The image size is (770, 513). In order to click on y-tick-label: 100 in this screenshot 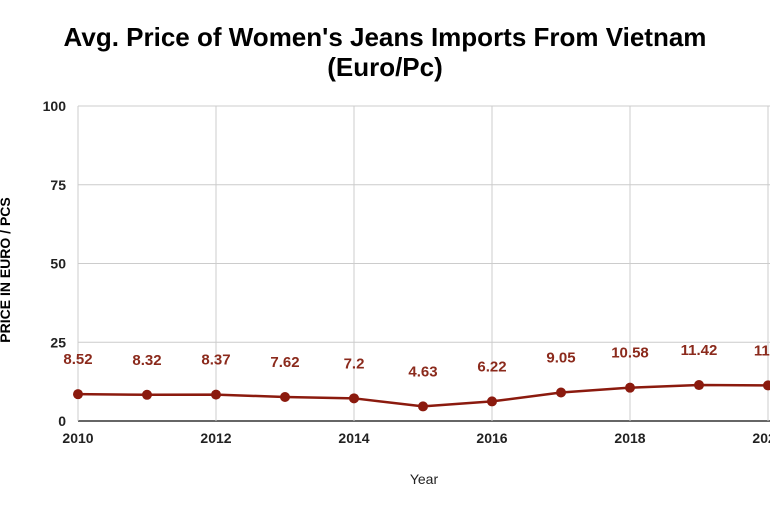, I will do `click(55, 106)`.